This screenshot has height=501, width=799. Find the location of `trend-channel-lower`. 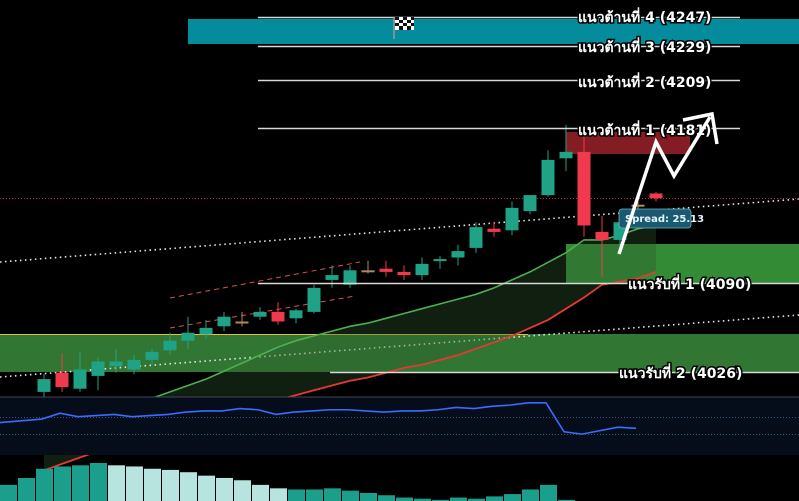

trend-channel-lower is located at coordinates (399, 346).